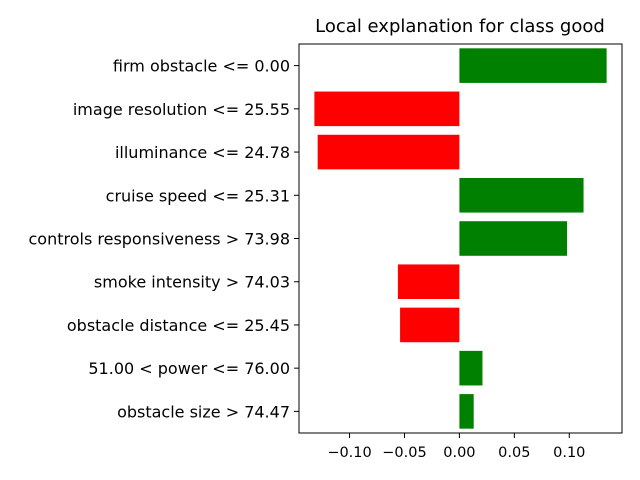 This screenshot has height=480, width=640. What do you see at coordinates (159, 239) in the screenshot?
I see `category-label: controls responsiveness > 73.98` at bounding box center [159, 239].